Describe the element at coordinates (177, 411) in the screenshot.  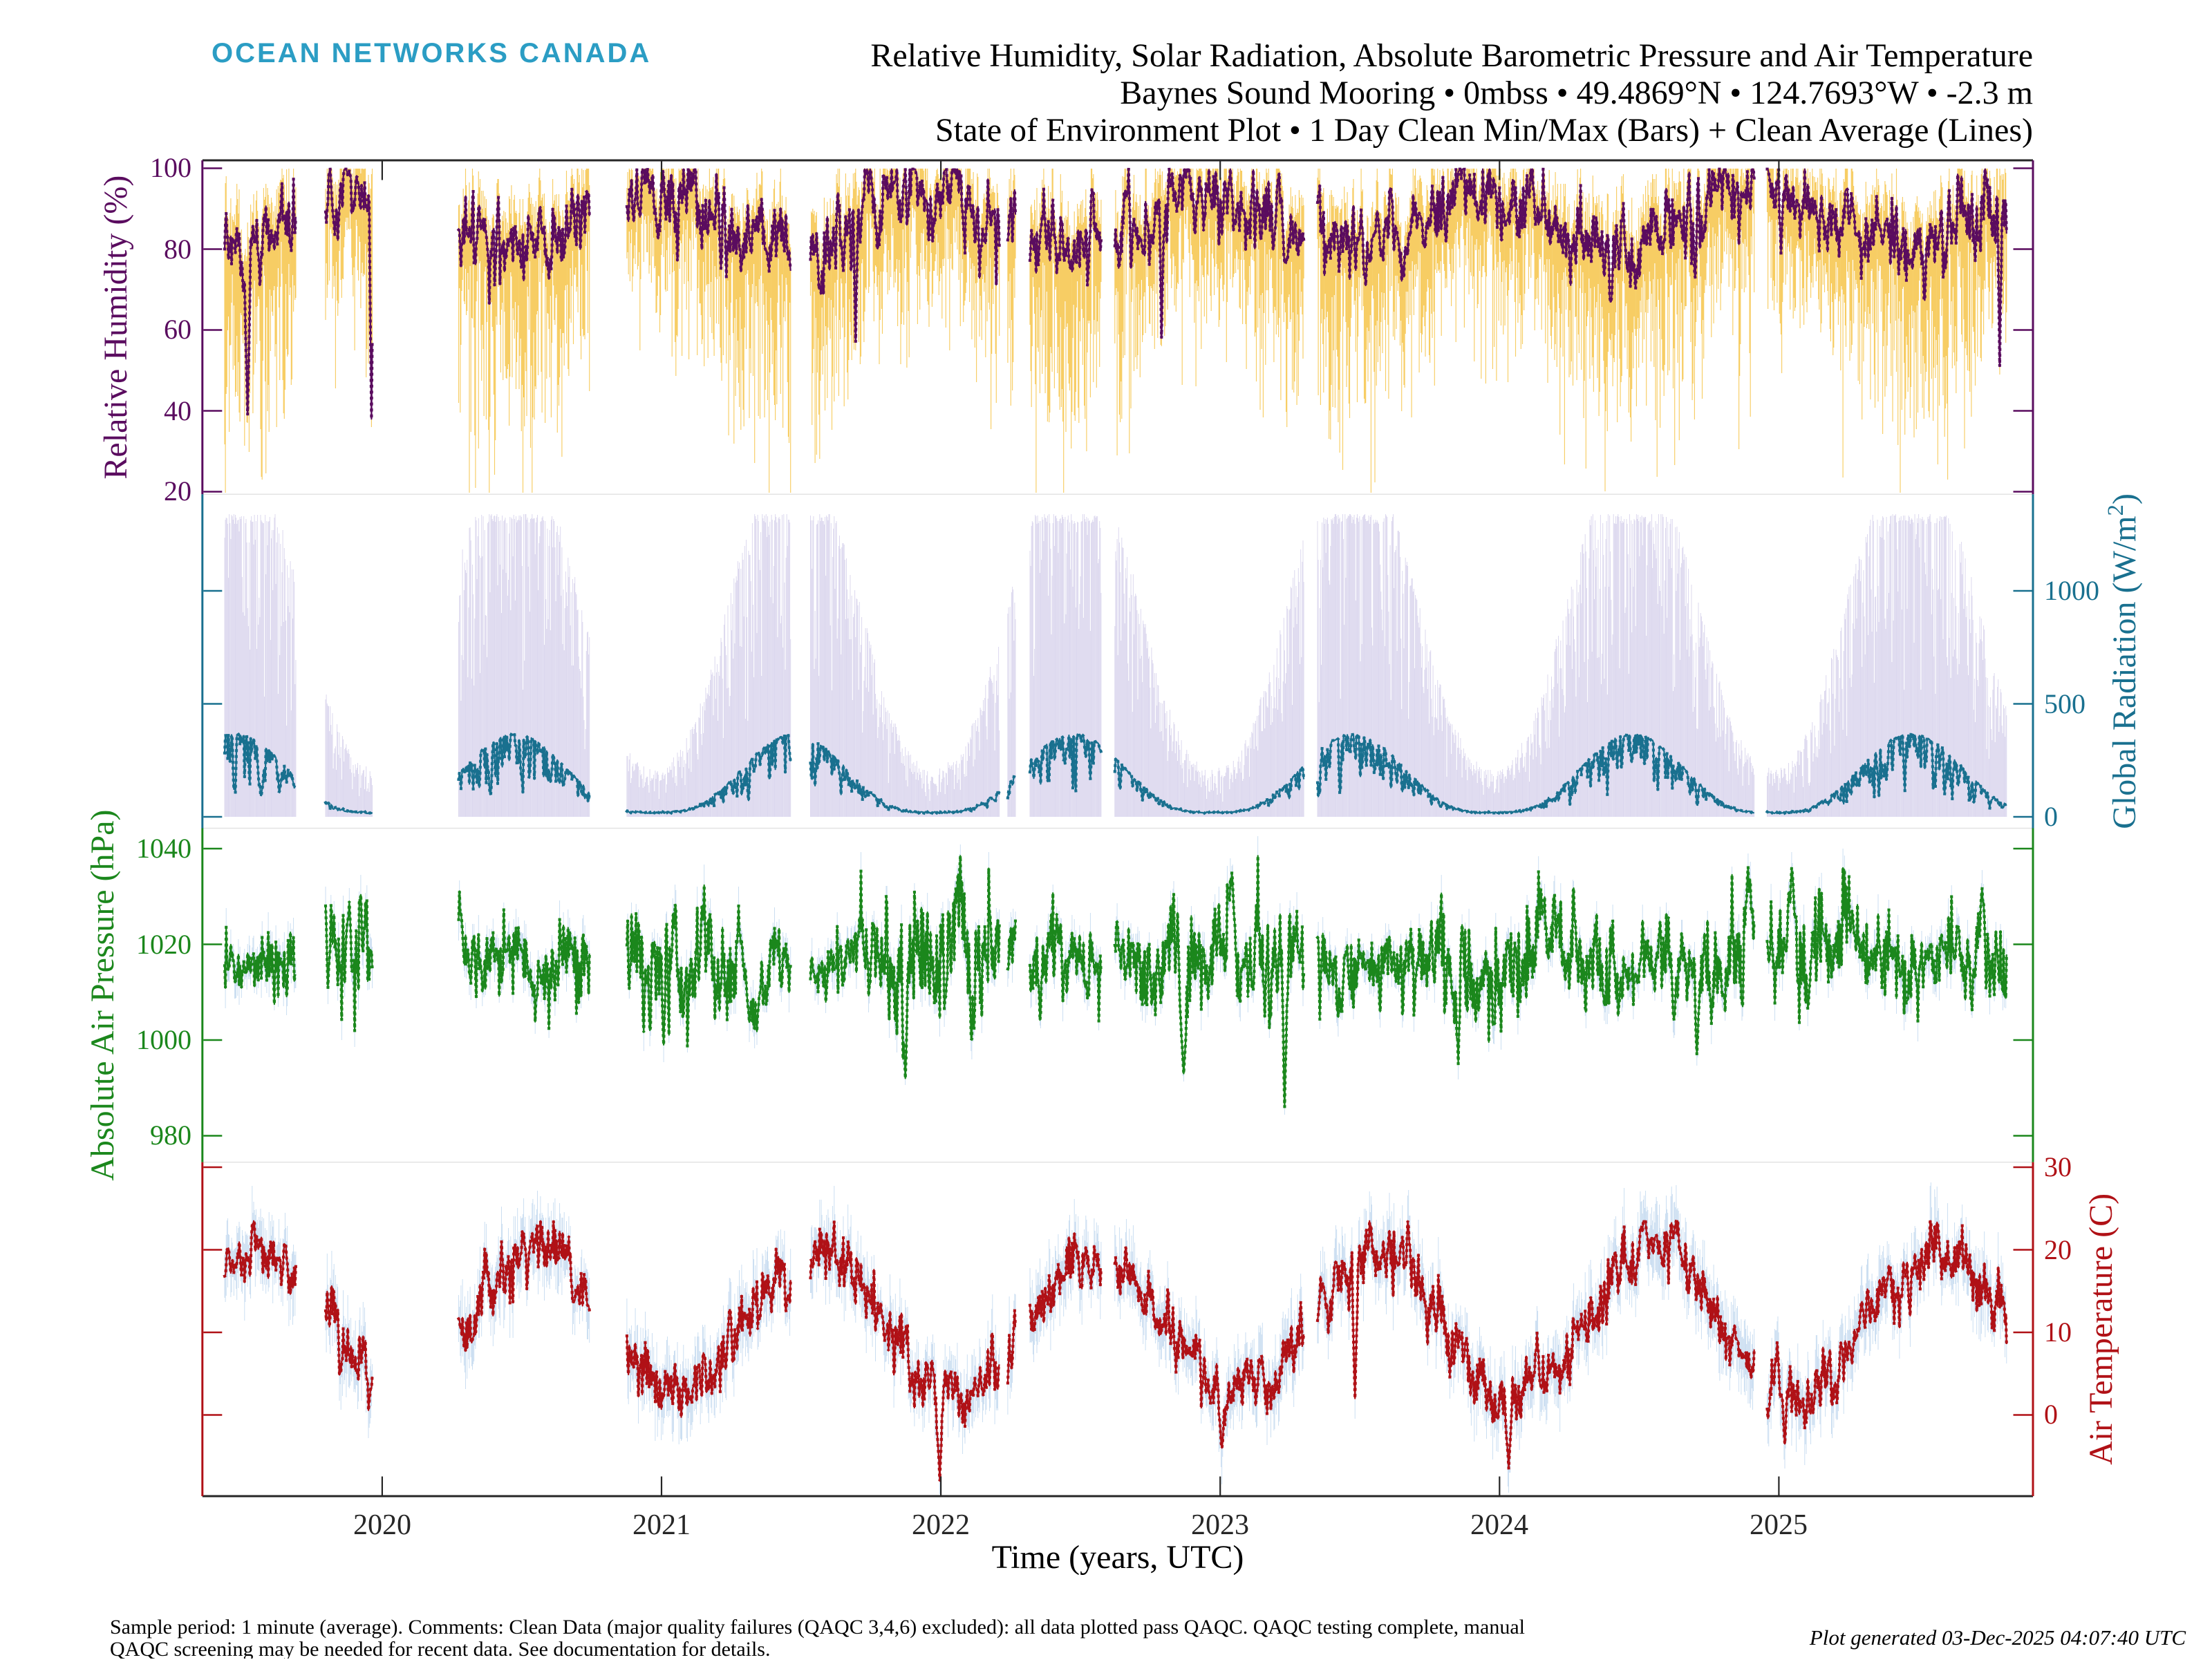
I see `svg-text: 40` at that location.